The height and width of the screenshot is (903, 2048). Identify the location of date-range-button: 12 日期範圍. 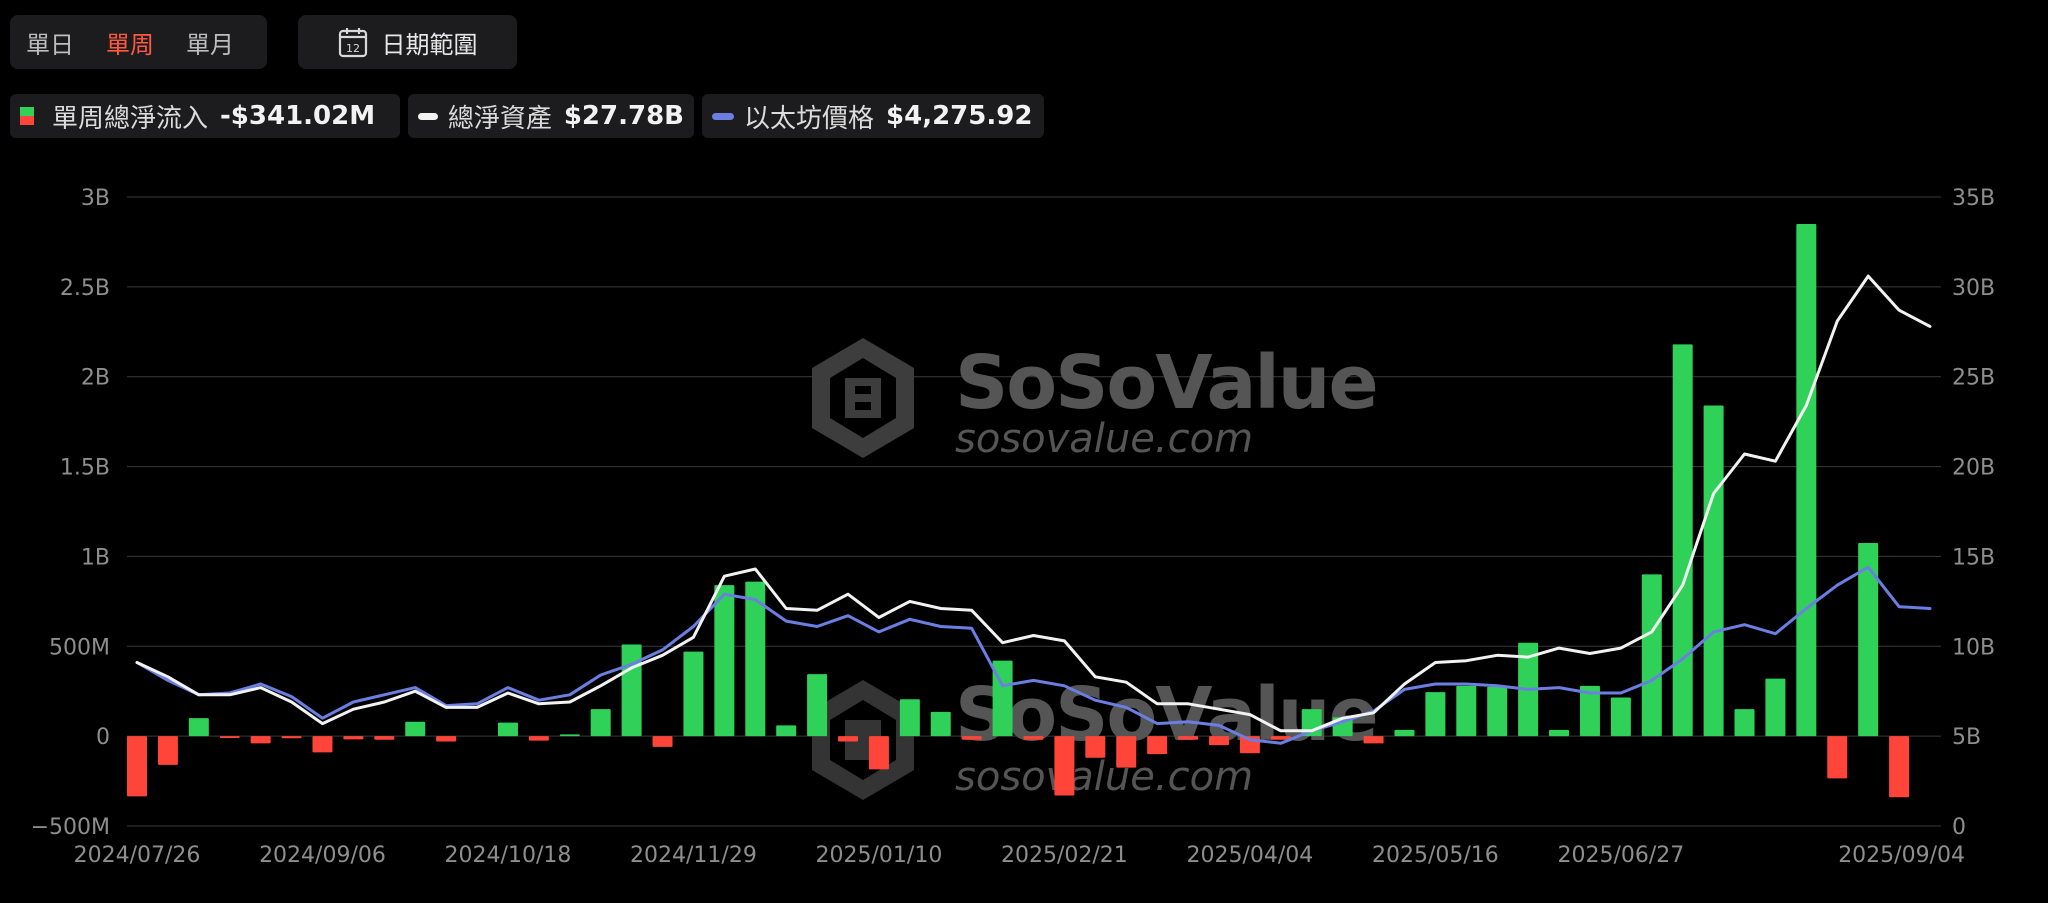
(407, 42).